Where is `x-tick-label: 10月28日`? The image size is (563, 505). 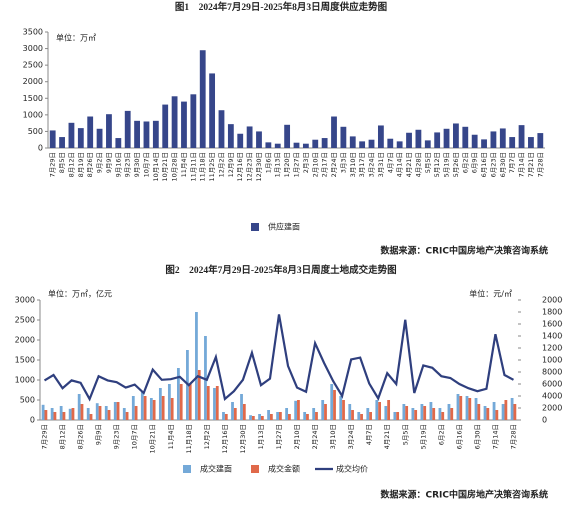
x-tick-label: 10月28日 is located at coordinates (175, 167).